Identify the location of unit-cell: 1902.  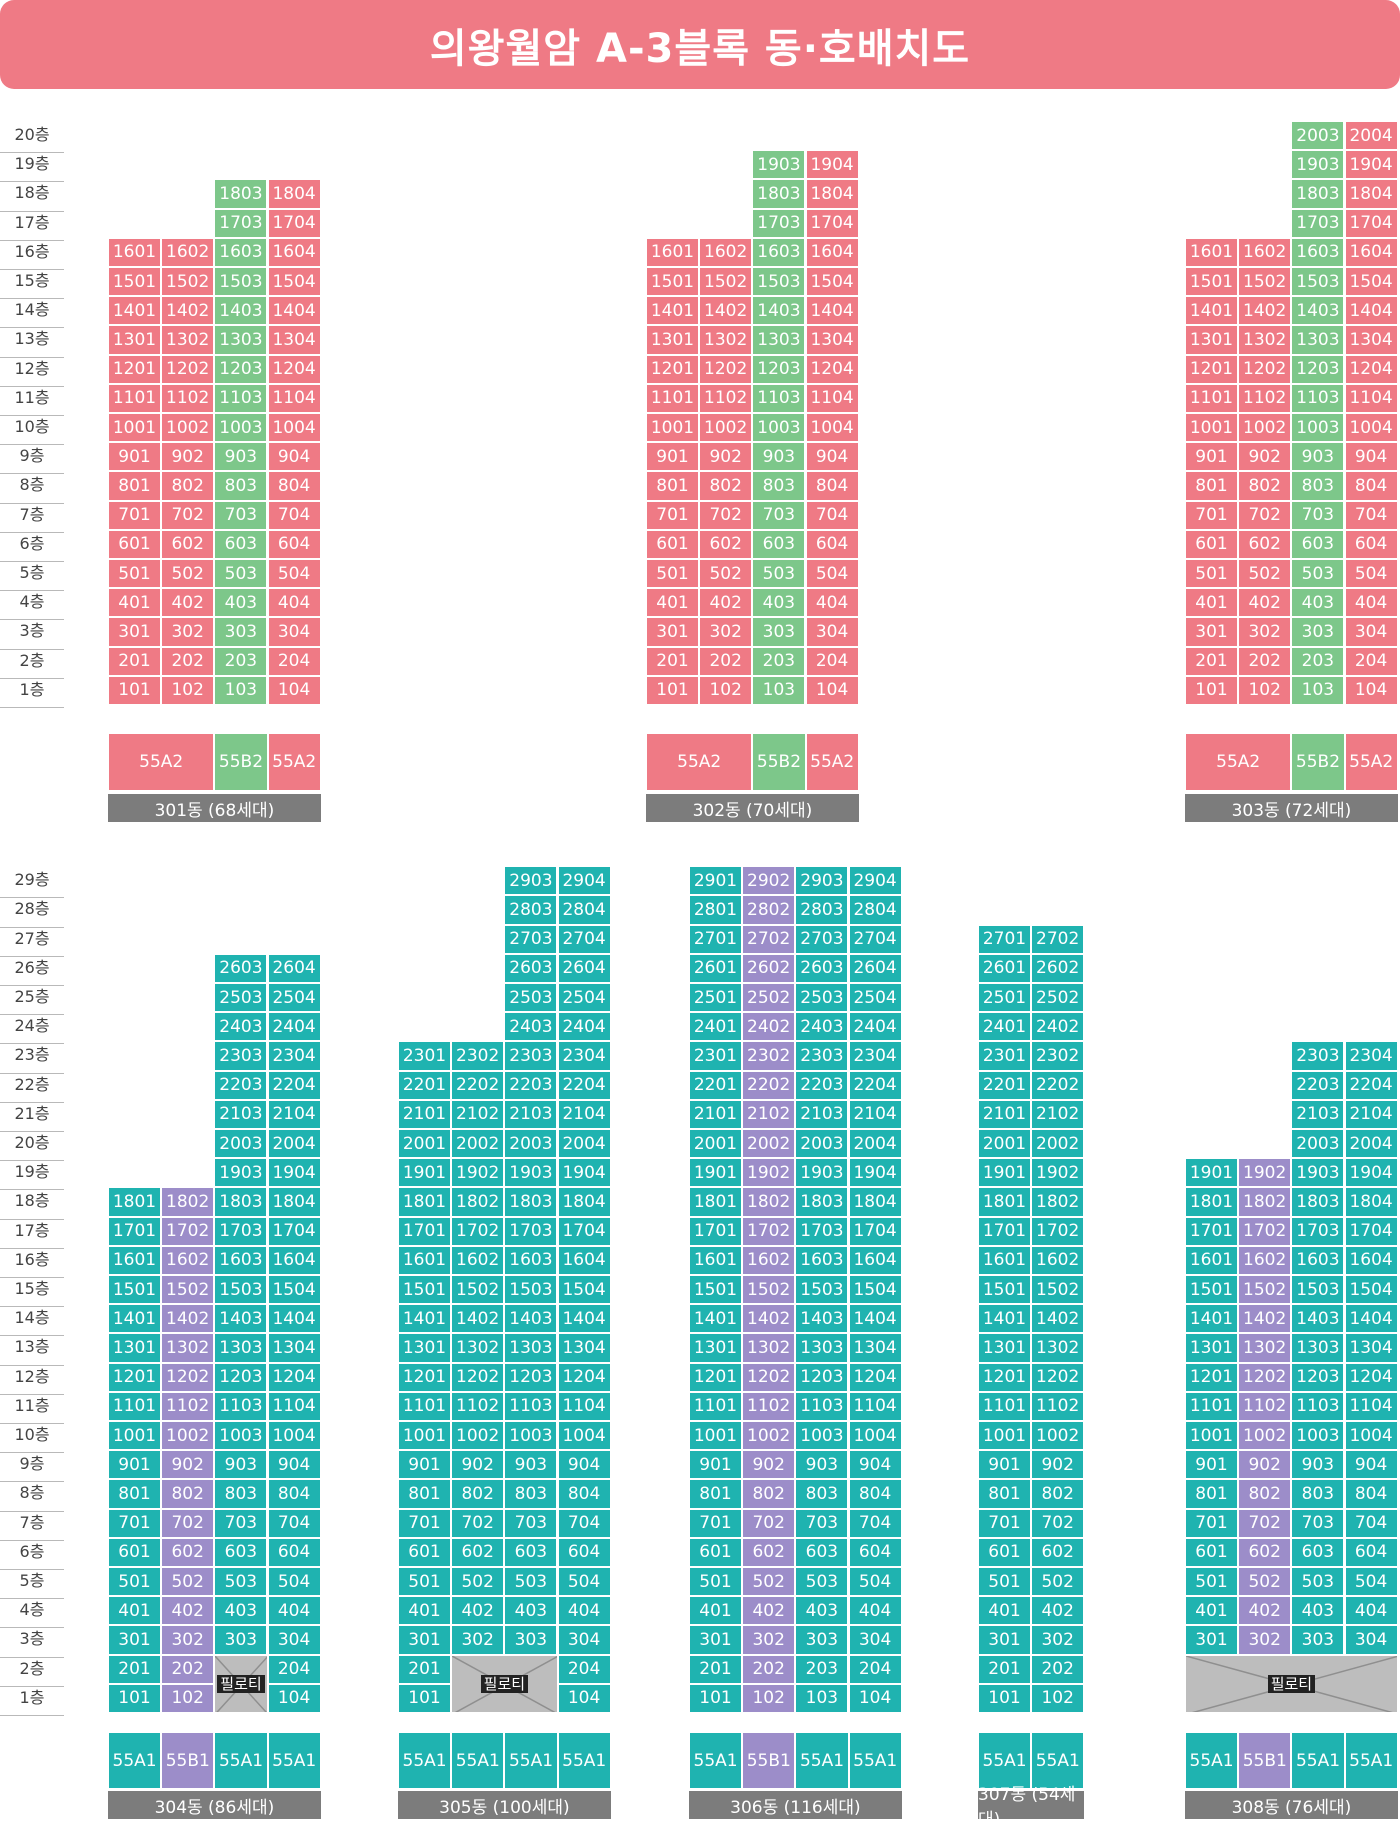
(769, 1173).